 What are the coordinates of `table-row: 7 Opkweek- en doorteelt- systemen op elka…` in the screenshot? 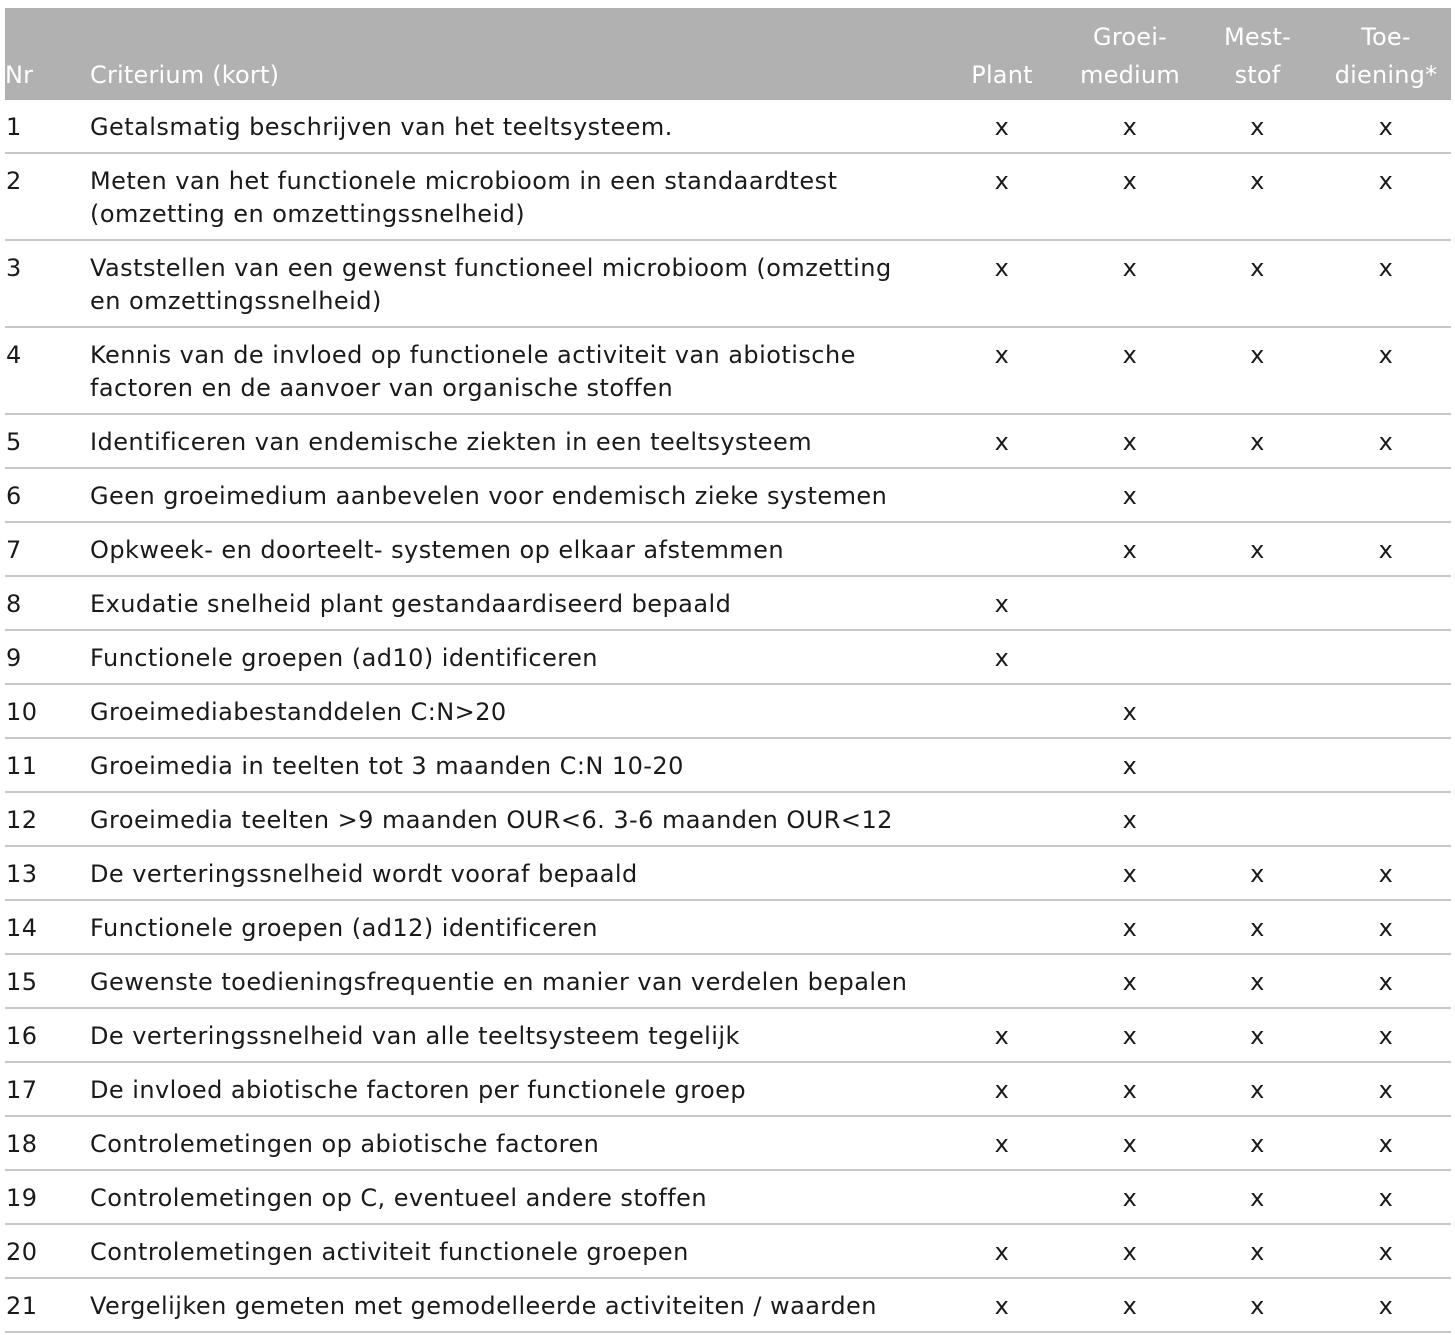 It's located at (728, 549).